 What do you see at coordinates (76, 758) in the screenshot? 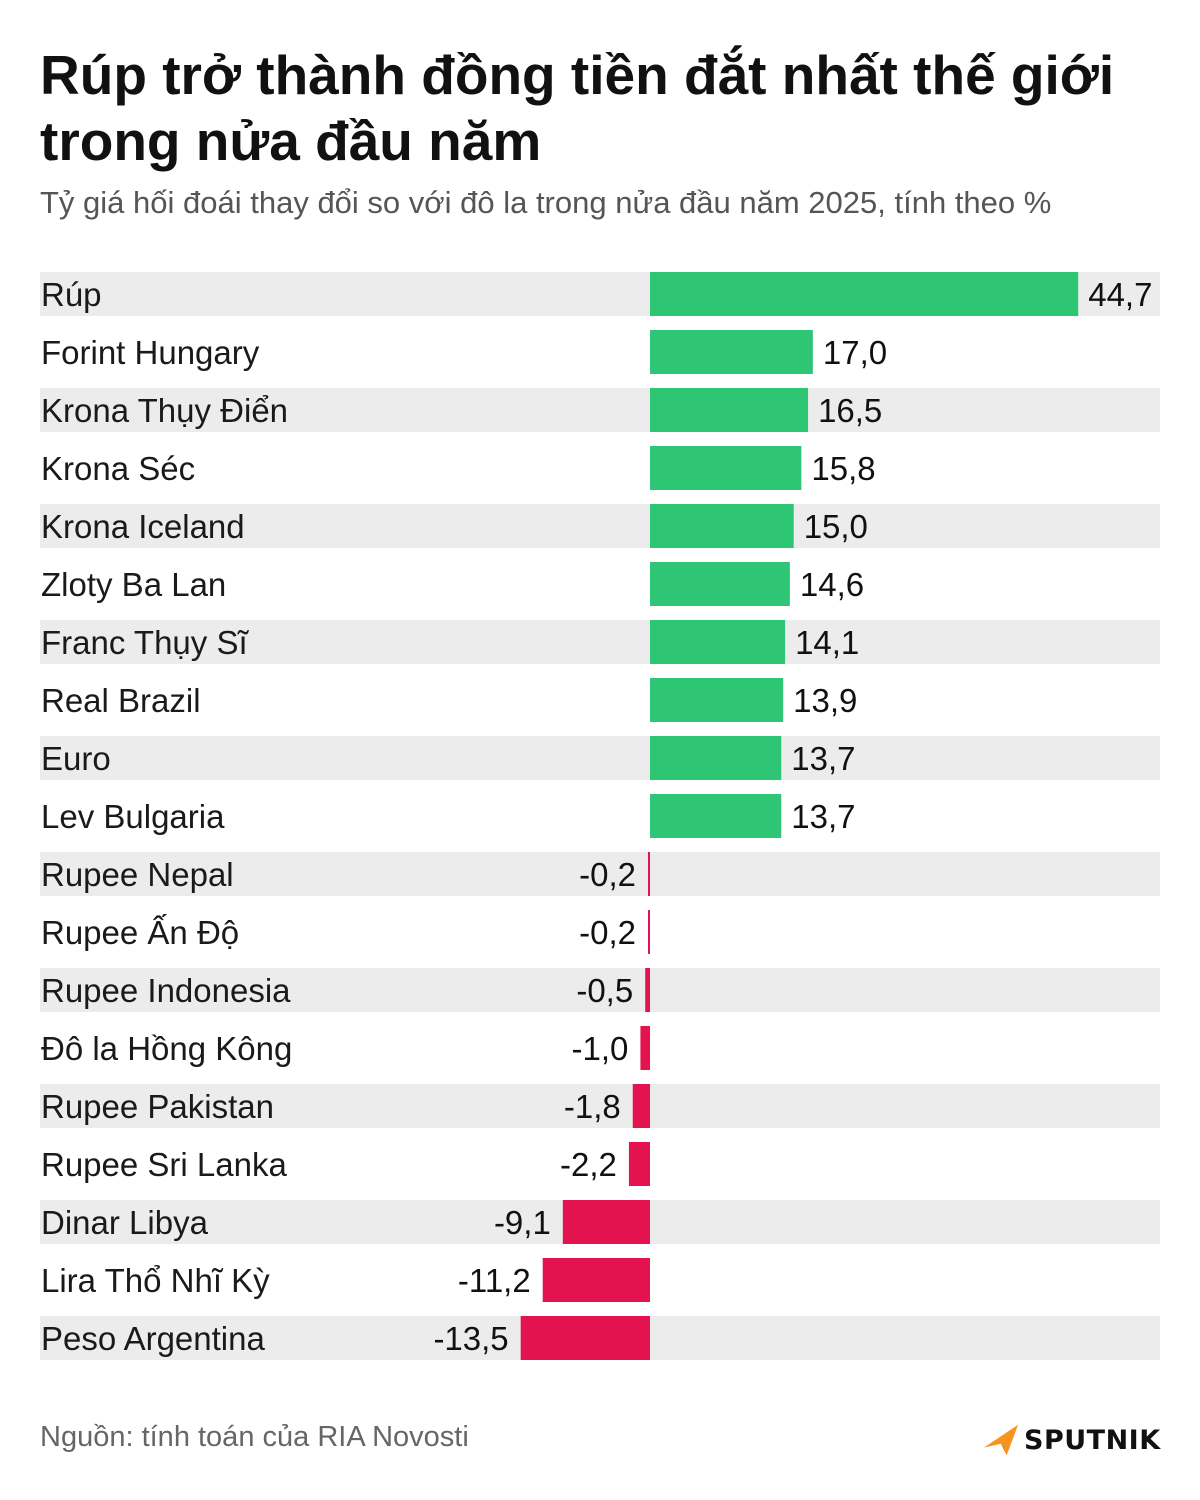
I see `category-label: Euro` at bounding box center [76, 758].